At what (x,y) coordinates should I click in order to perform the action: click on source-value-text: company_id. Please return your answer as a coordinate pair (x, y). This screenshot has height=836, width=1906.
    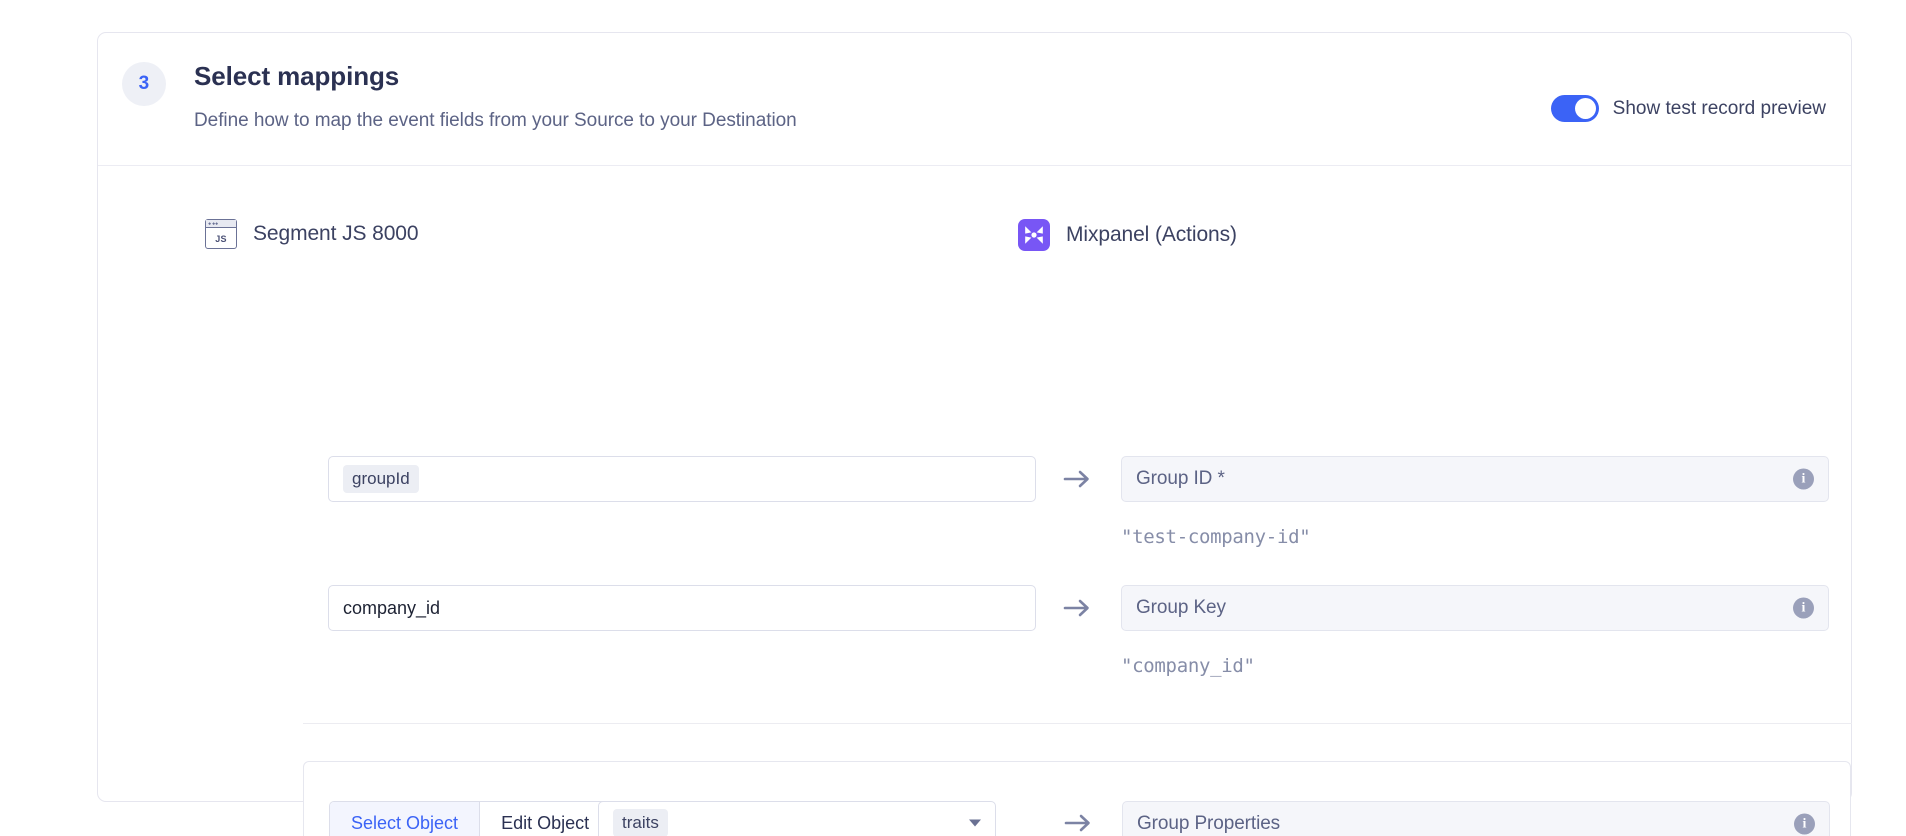
    Looking at the image, I should click on (392, 607).